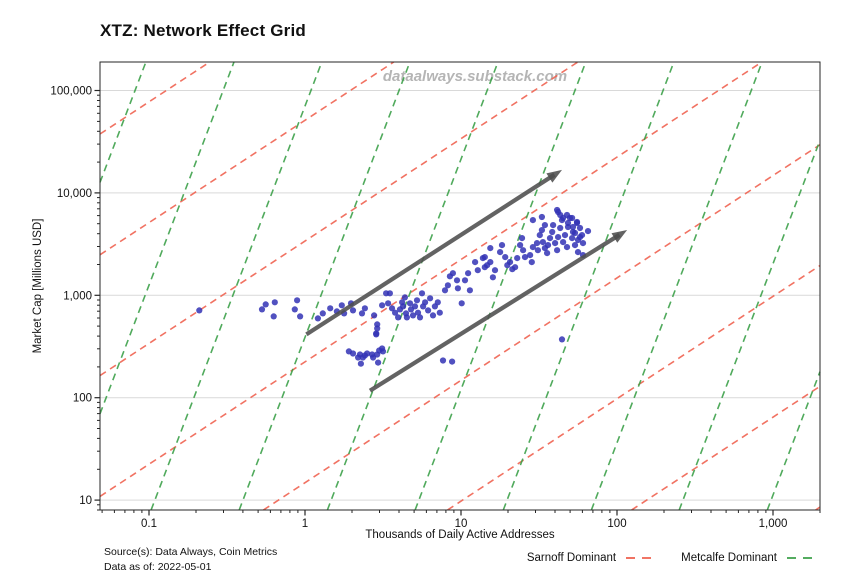  I want to click on svg-text: 0.1, so click(149, 524).